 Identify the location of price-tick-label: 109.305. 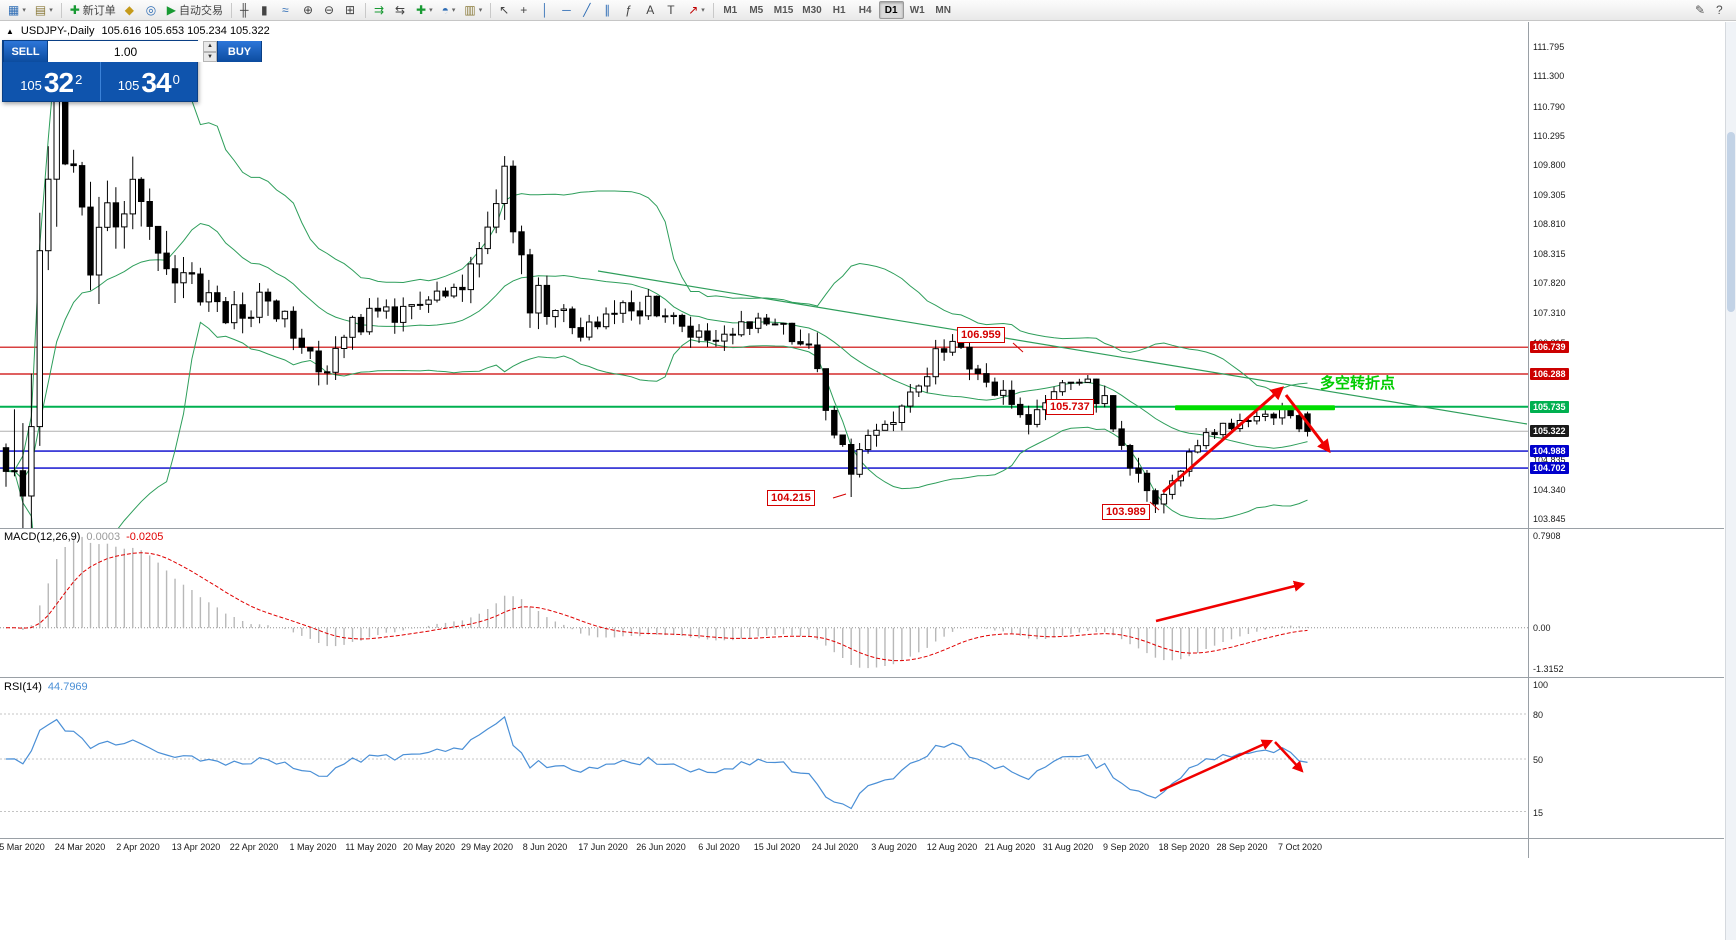
(1549, 195).